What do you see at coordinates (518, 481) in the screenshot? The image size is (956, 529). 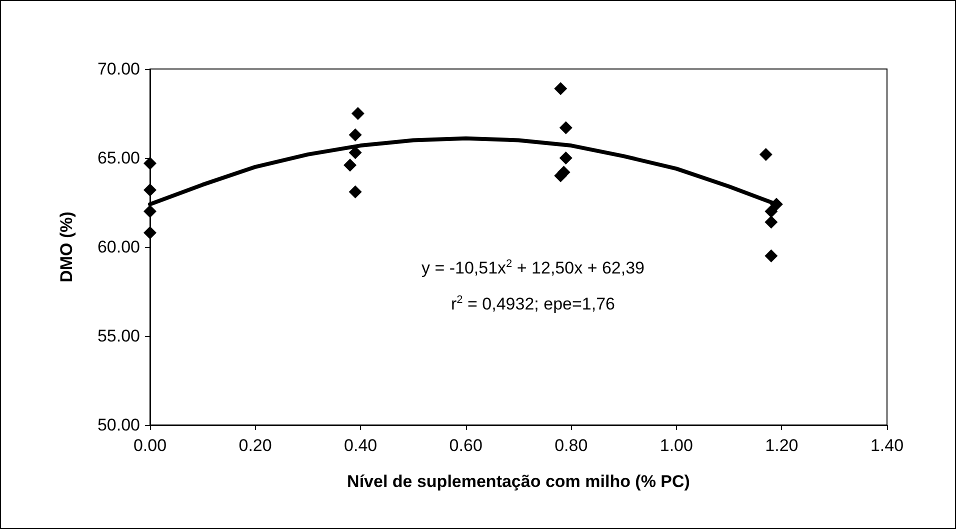 I see `x-axis-title: Nível de suplementação com milho (% PC)` at bounding box center [518, 481].